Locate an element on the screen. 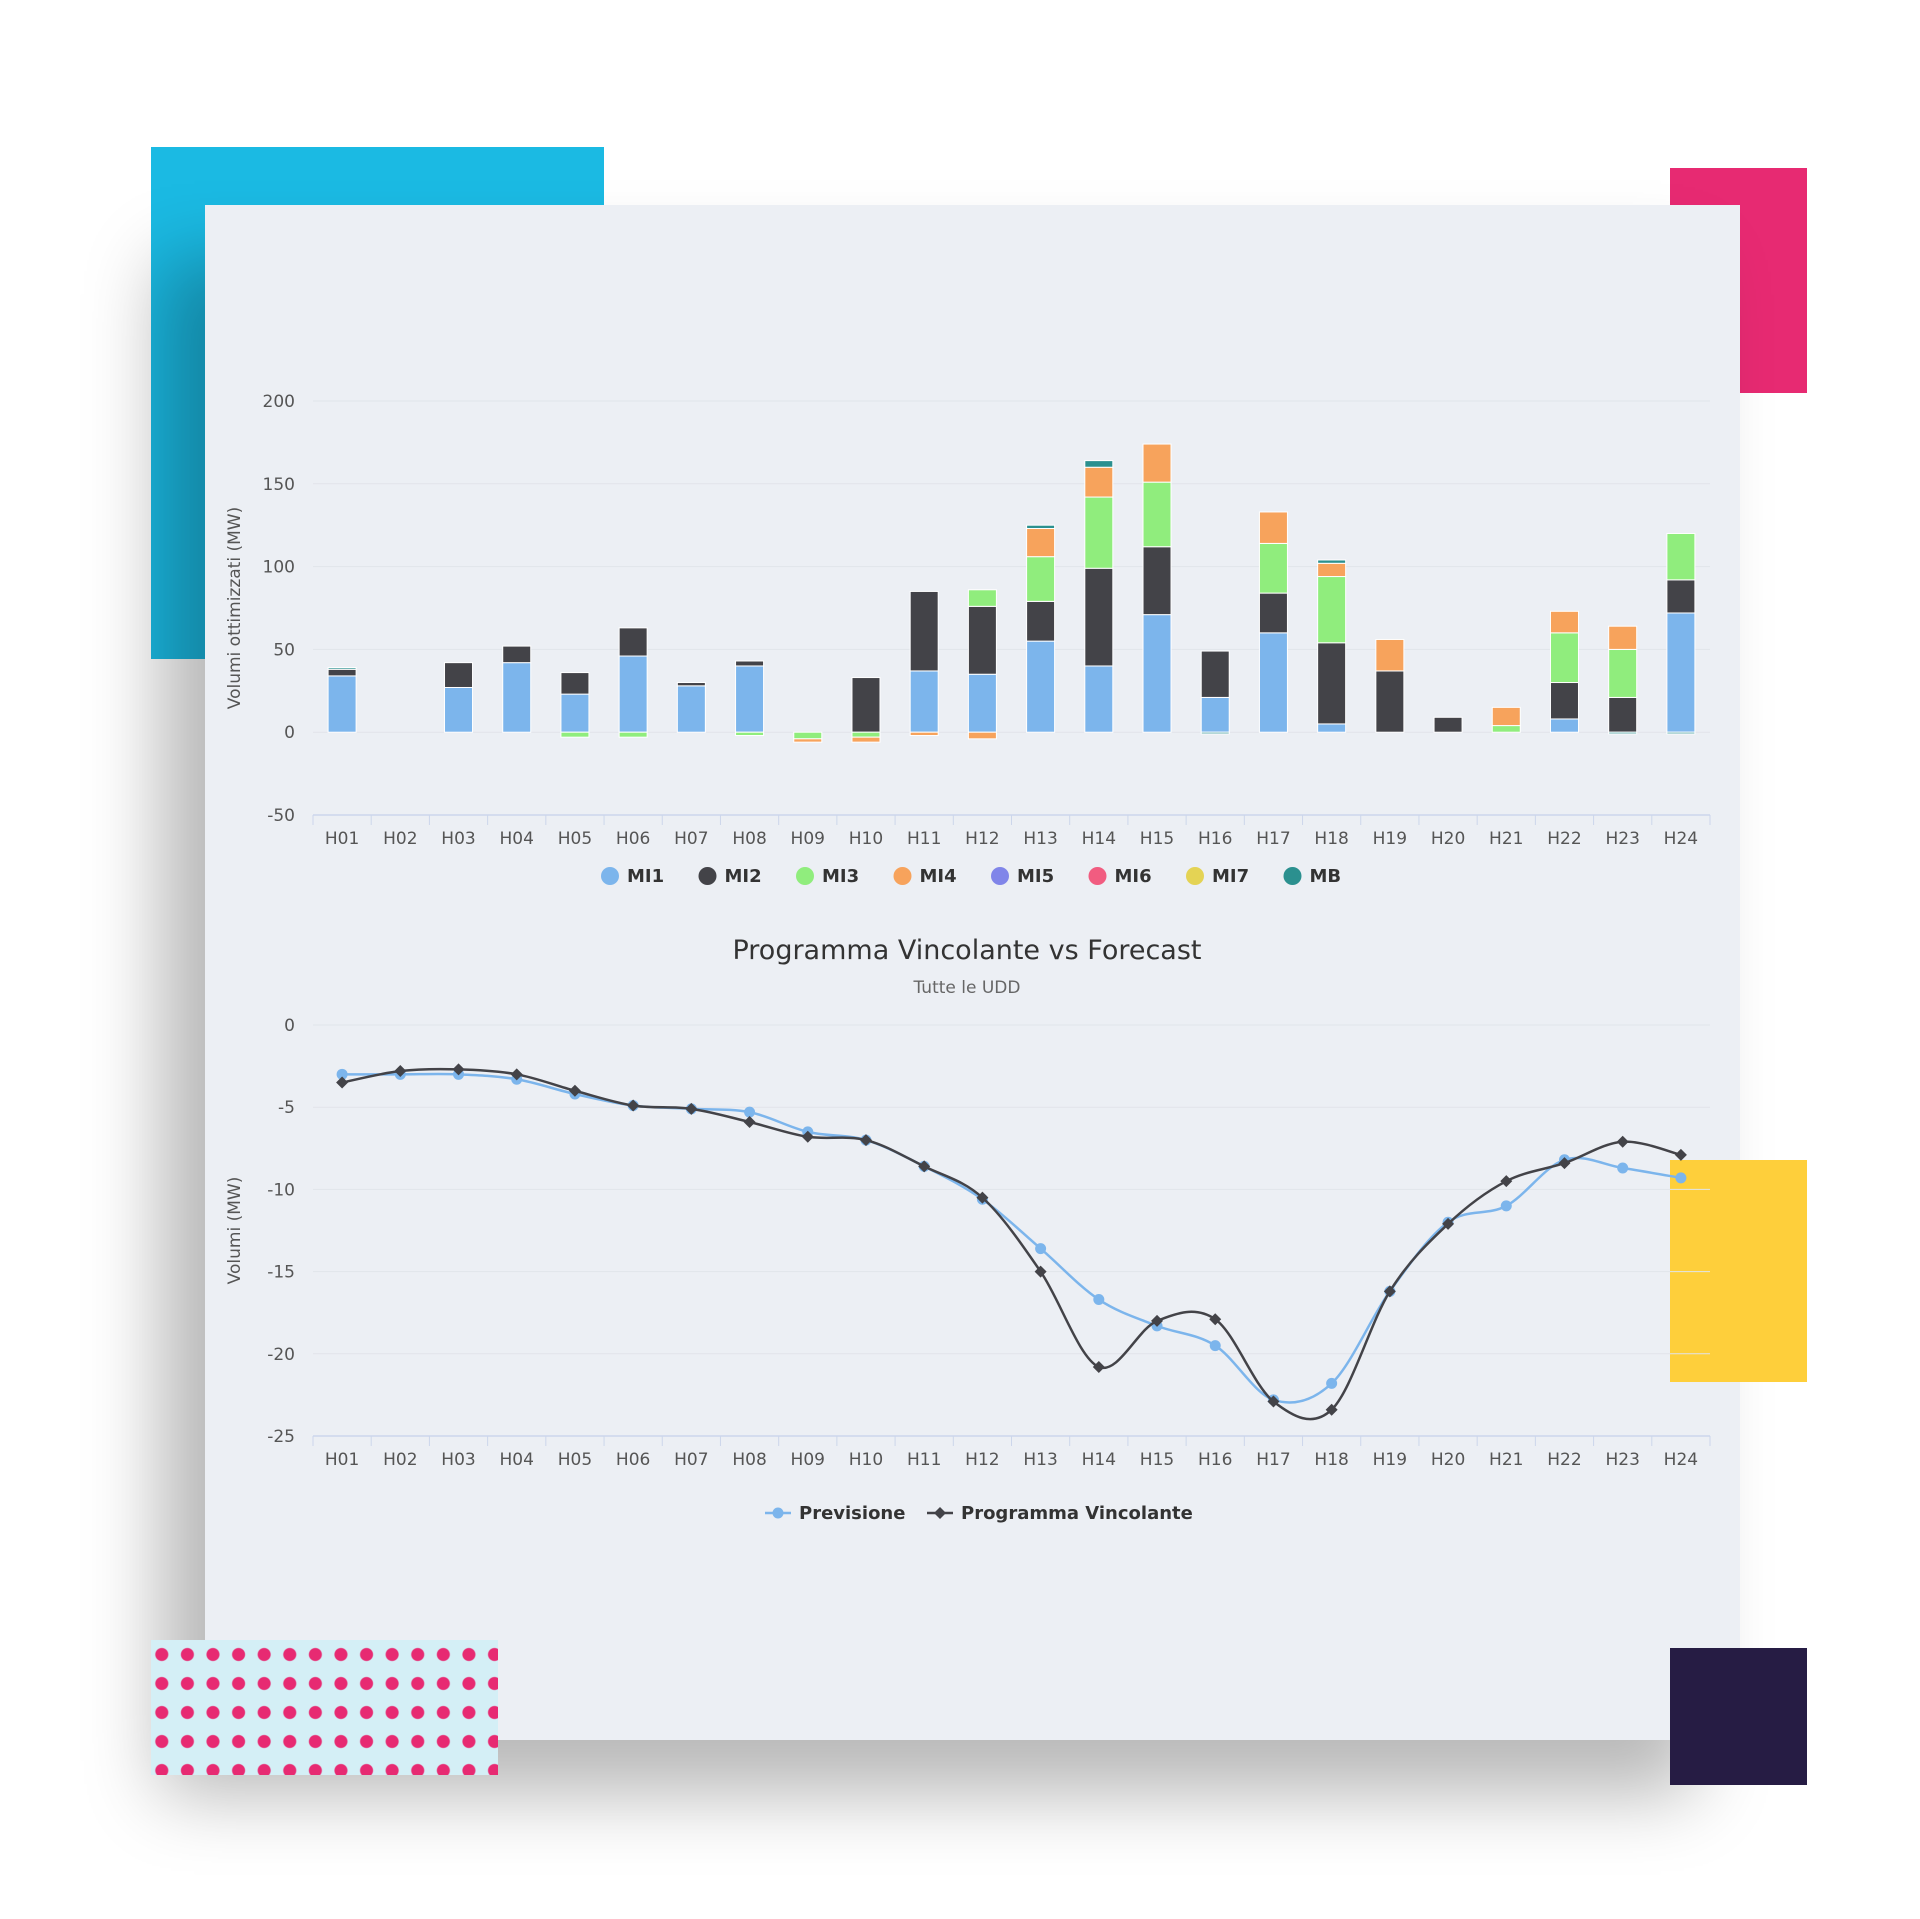 This screenshot has width=1920, height=1919. point-programma-vincolante-h01 is located at coordinates (342, 1082).